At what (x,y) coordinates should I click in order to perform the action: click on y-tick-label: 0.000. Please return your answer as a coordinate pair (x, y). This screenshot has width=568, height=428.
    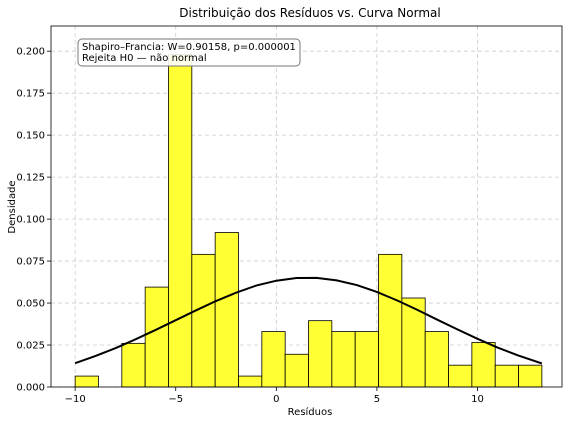
    Looking at the image, I should click on (30, 388).